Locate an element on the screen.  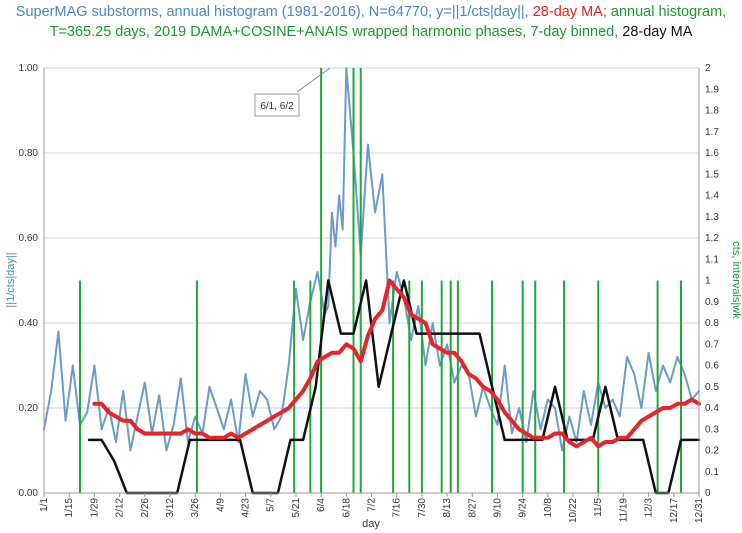
x-tick-label: 2/12 is located at coordinates (120, 508).